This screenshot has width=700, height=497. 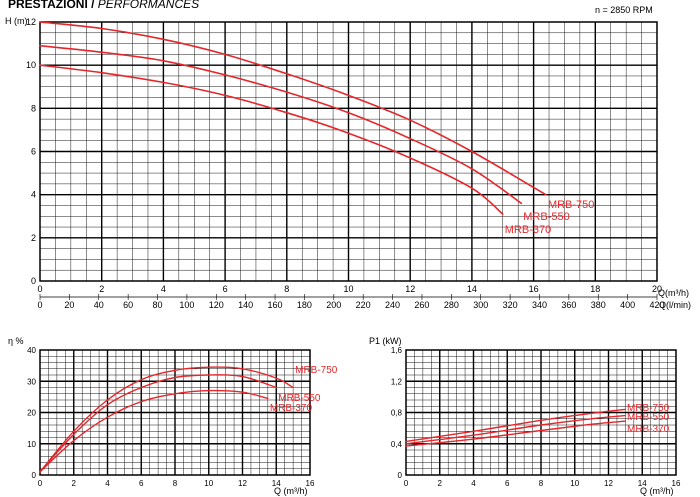 I want to click on power-y-label: P1 (kW), so click(x=385, y=341).